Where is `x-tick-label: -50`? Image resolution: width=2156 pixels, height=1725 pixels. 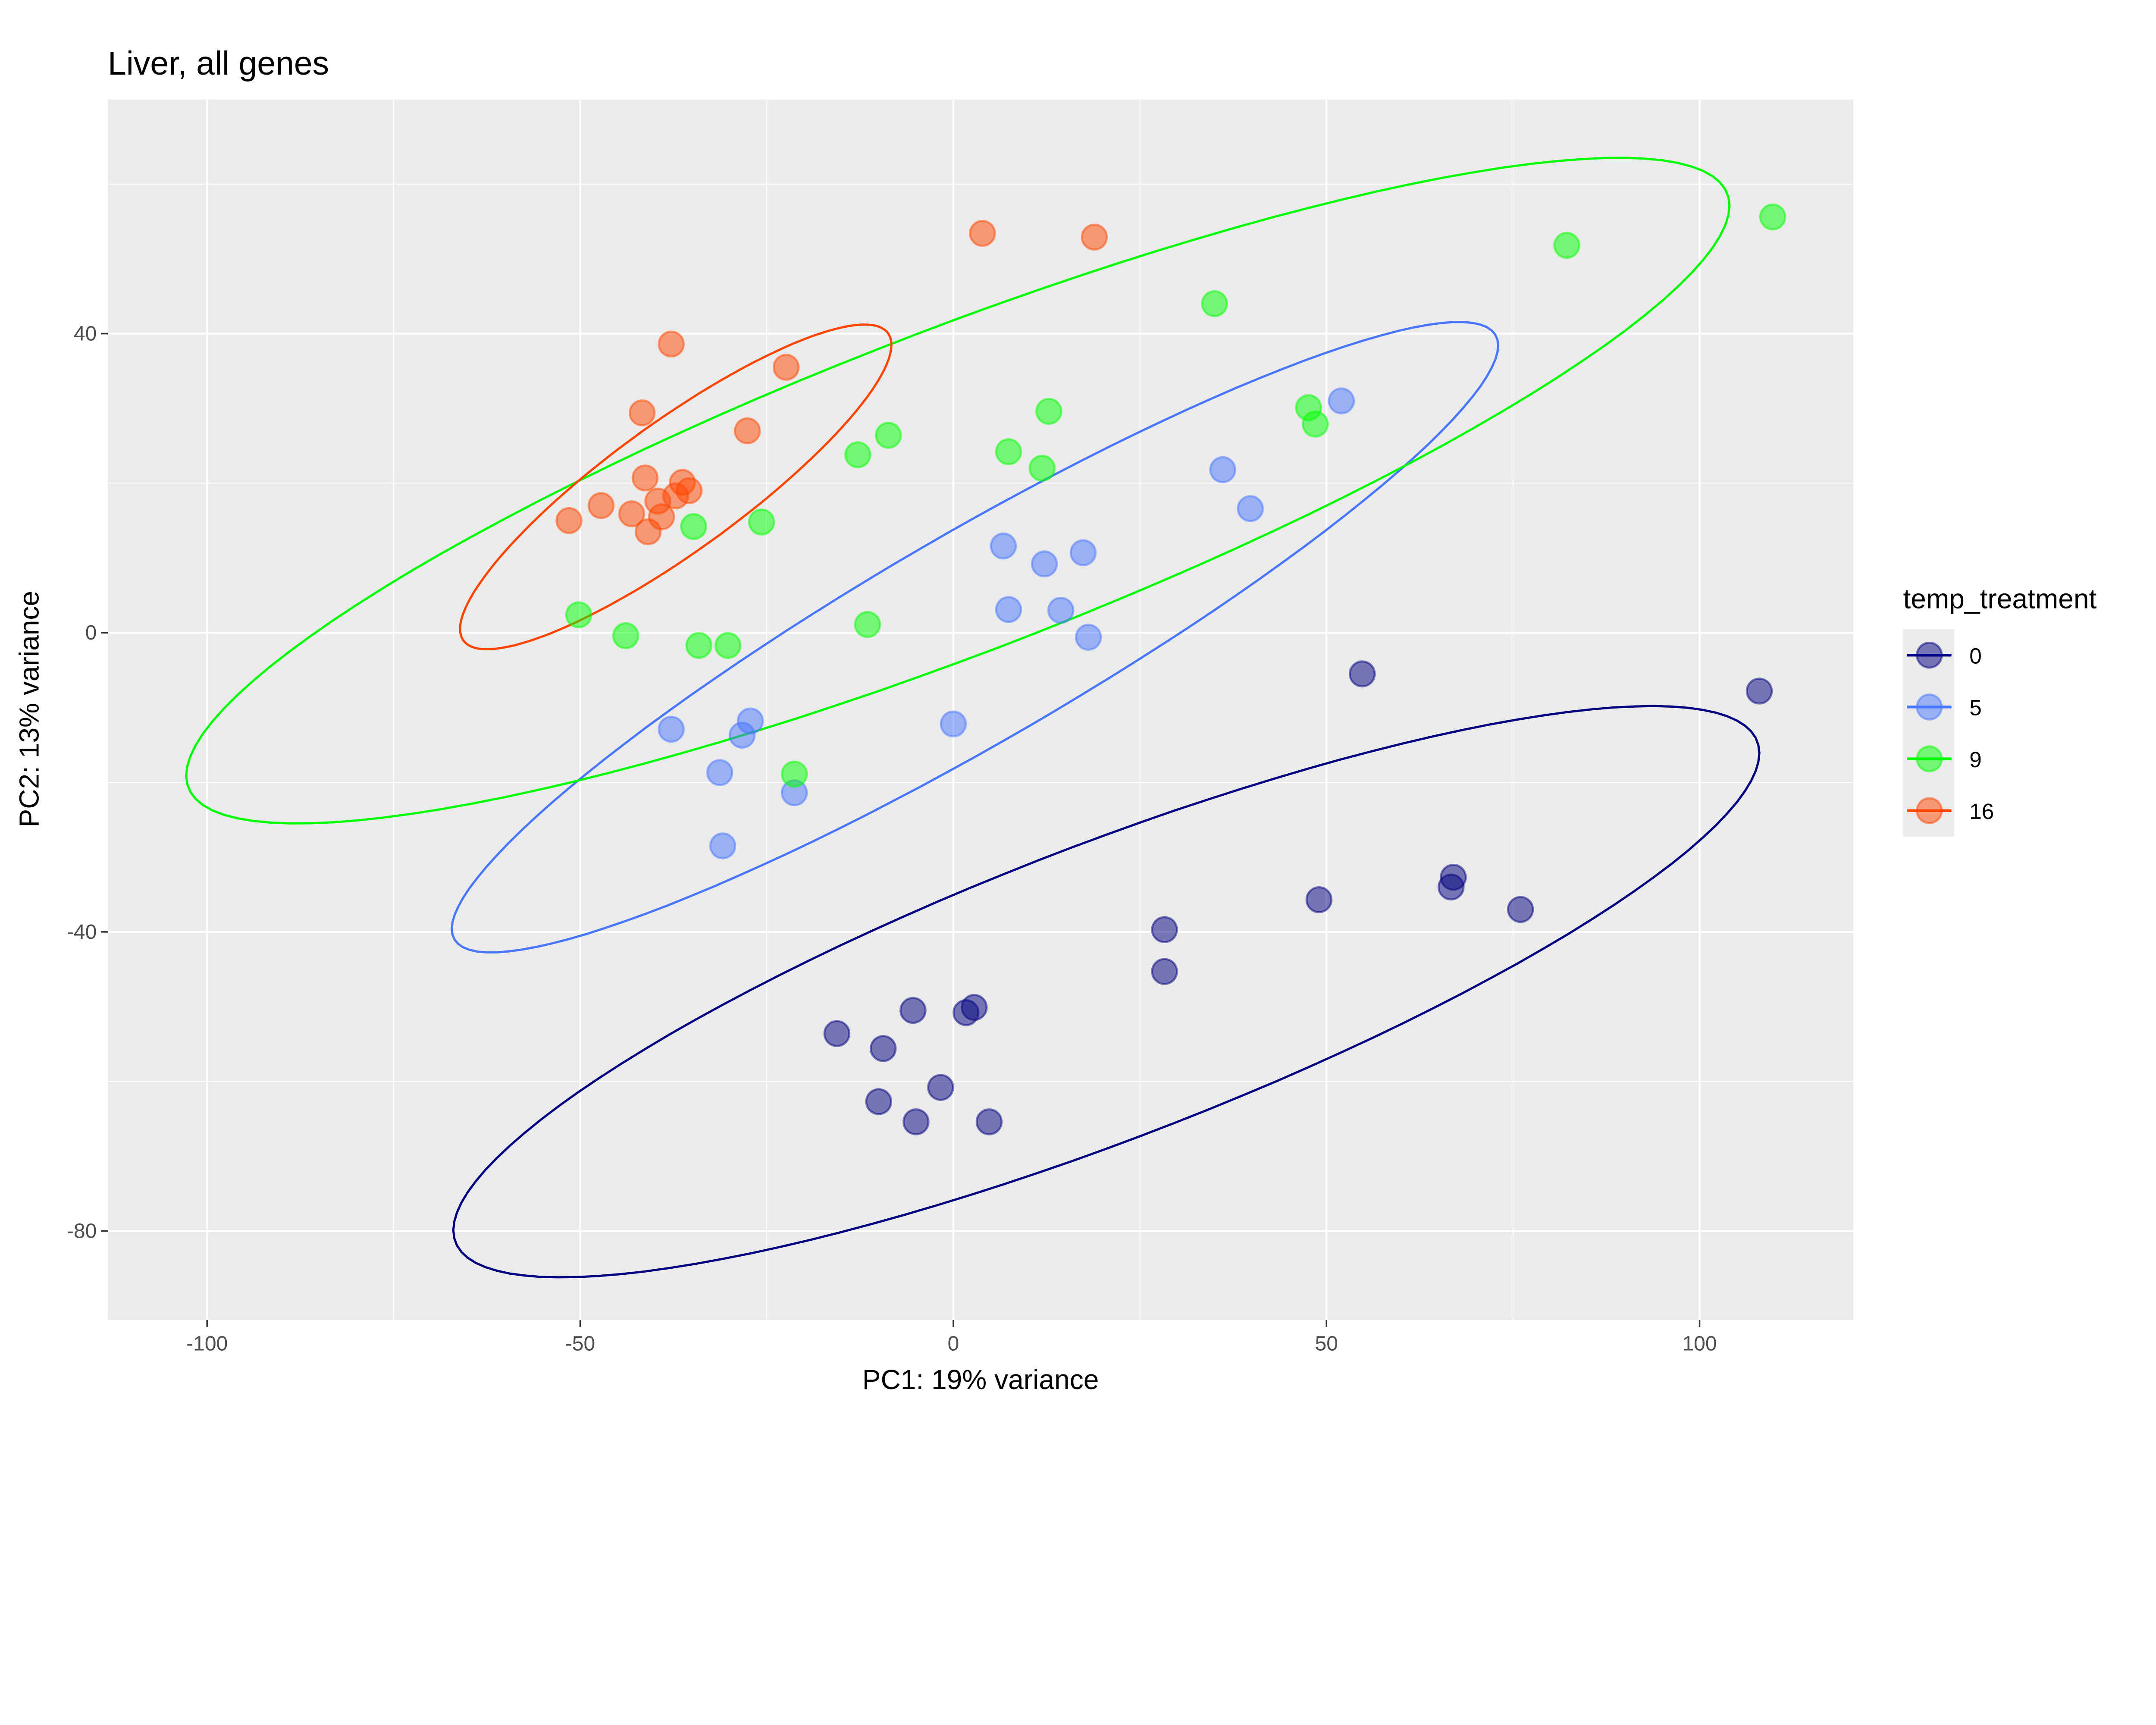
x-tick-label: -50 is located at coordinates (580, 1344).